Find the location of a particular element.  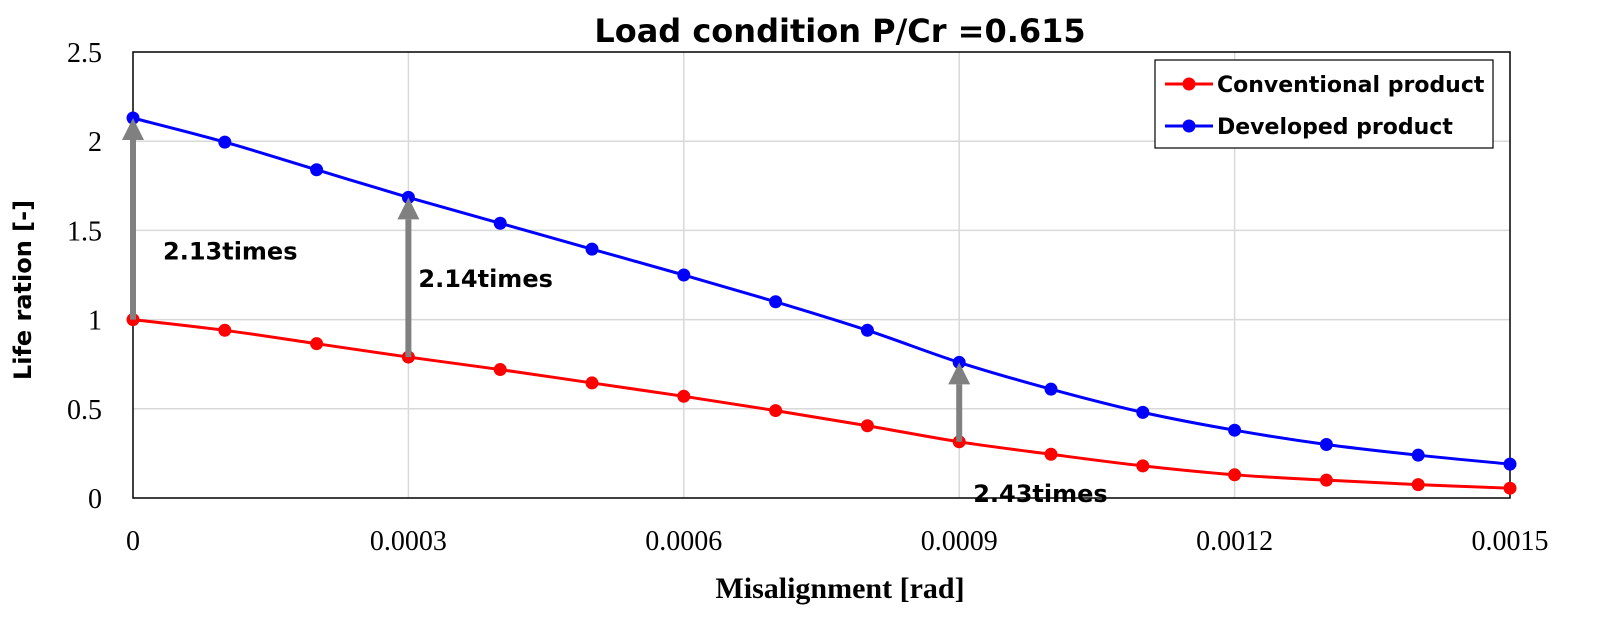

x-tick-label: 0.0003 is located at coordinates (408, 541).